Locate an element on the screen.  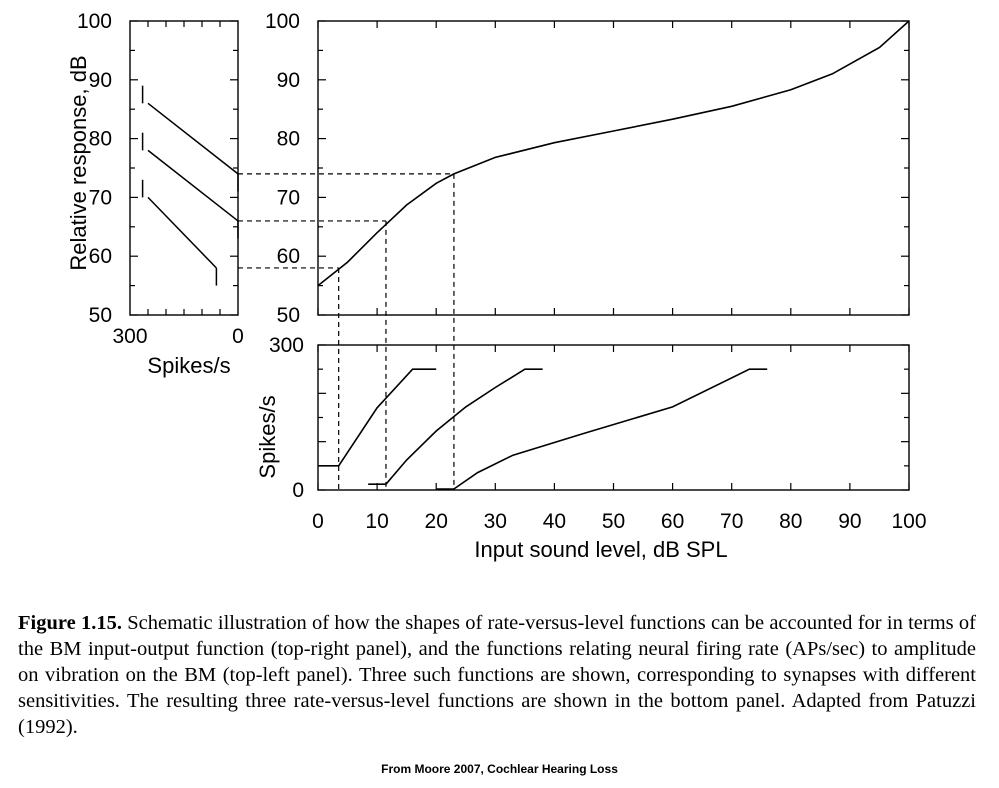
bottom-x-tick-label: 90 is located at coordinates (849, 521).